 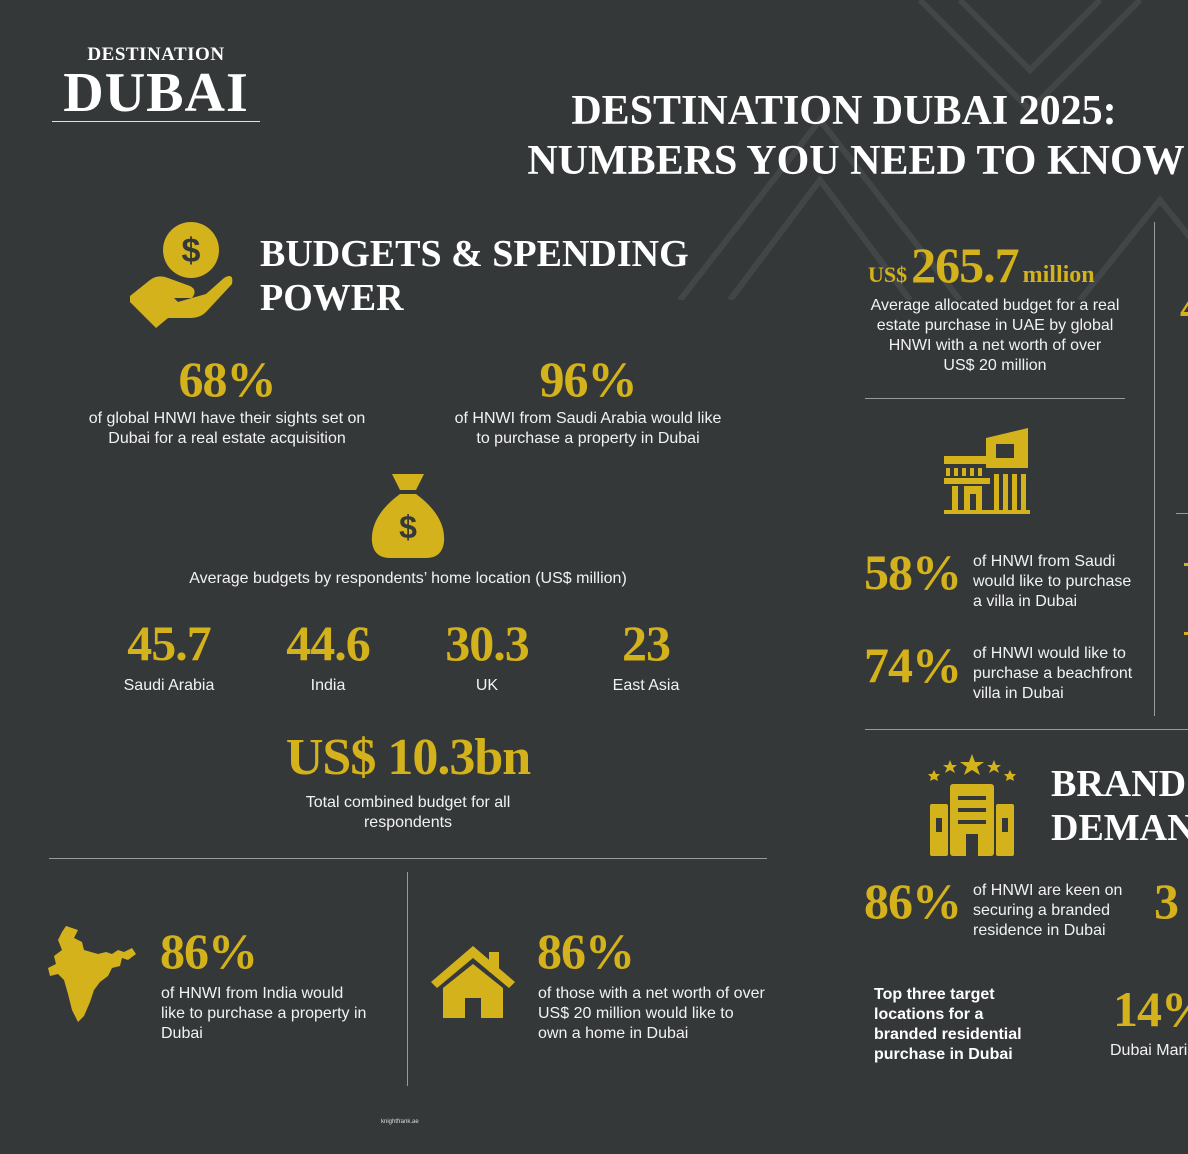 I want to click on top-three-line4: purchase in Dubai, so click(x=943, y=1054).